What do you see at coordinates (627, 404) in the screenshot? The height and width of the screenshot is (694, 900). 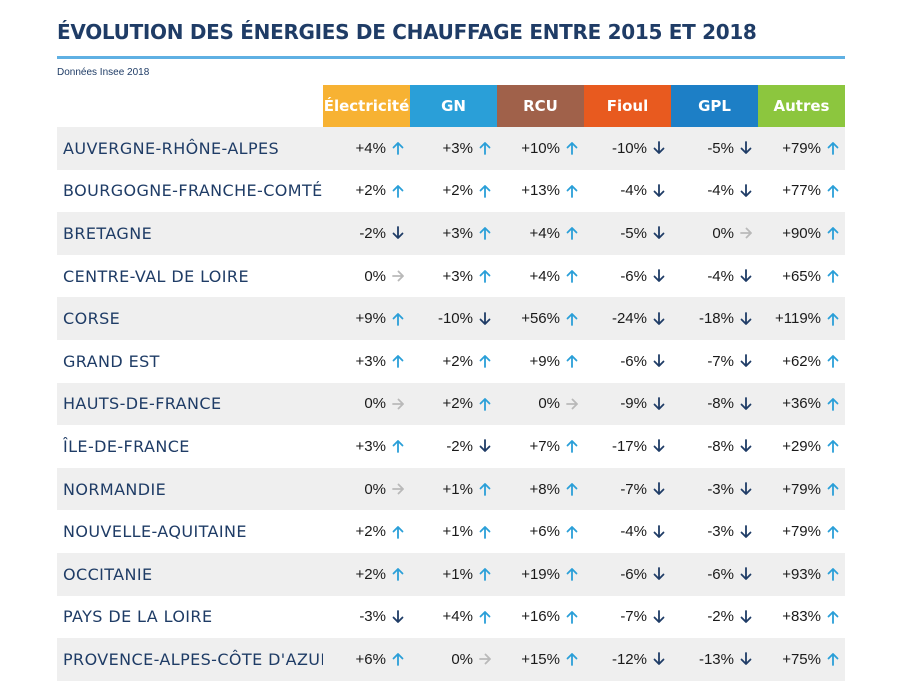 I see `value-cell-fioul: -9%` at bounding box center [627, 404].